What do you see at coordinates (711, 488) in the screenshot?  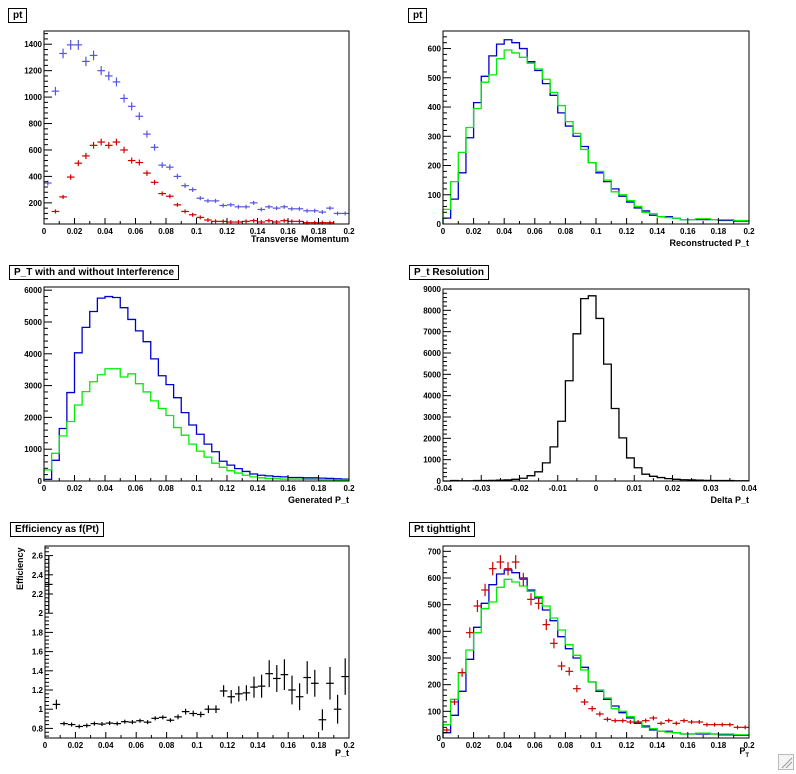 I see `x-tick-label: 0.03` at bounding box center [711, 488].